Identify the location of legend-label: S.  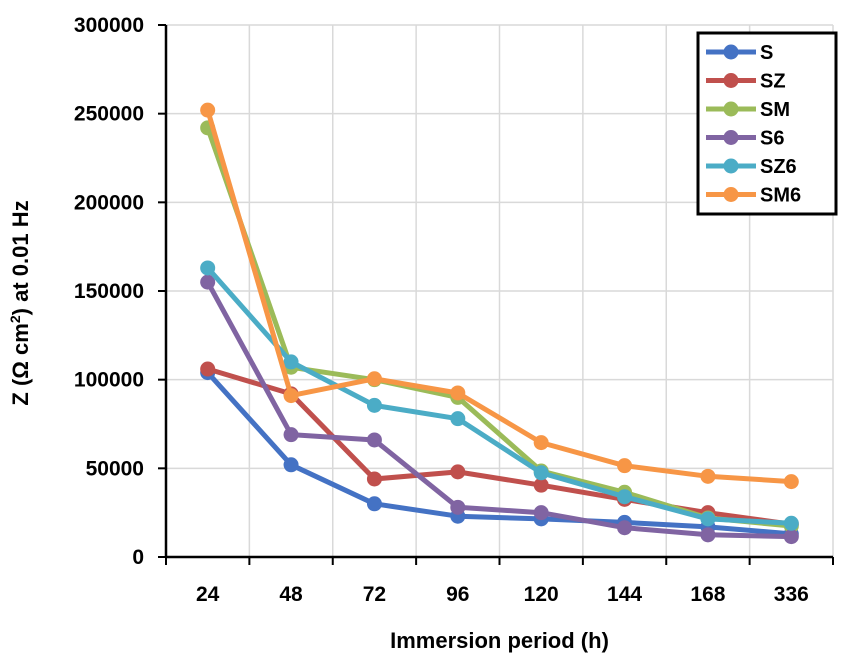
(766, 53).